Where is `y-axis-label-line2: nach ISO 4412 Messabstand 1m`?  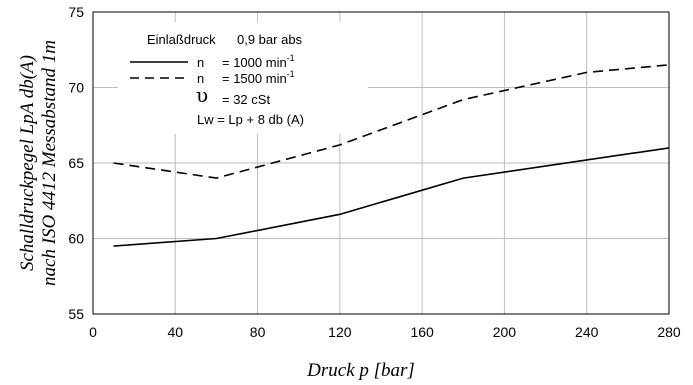 y-axis-label-line2: nach ISO 4412 Messabstand 1m is located at coordinates (49, 163).